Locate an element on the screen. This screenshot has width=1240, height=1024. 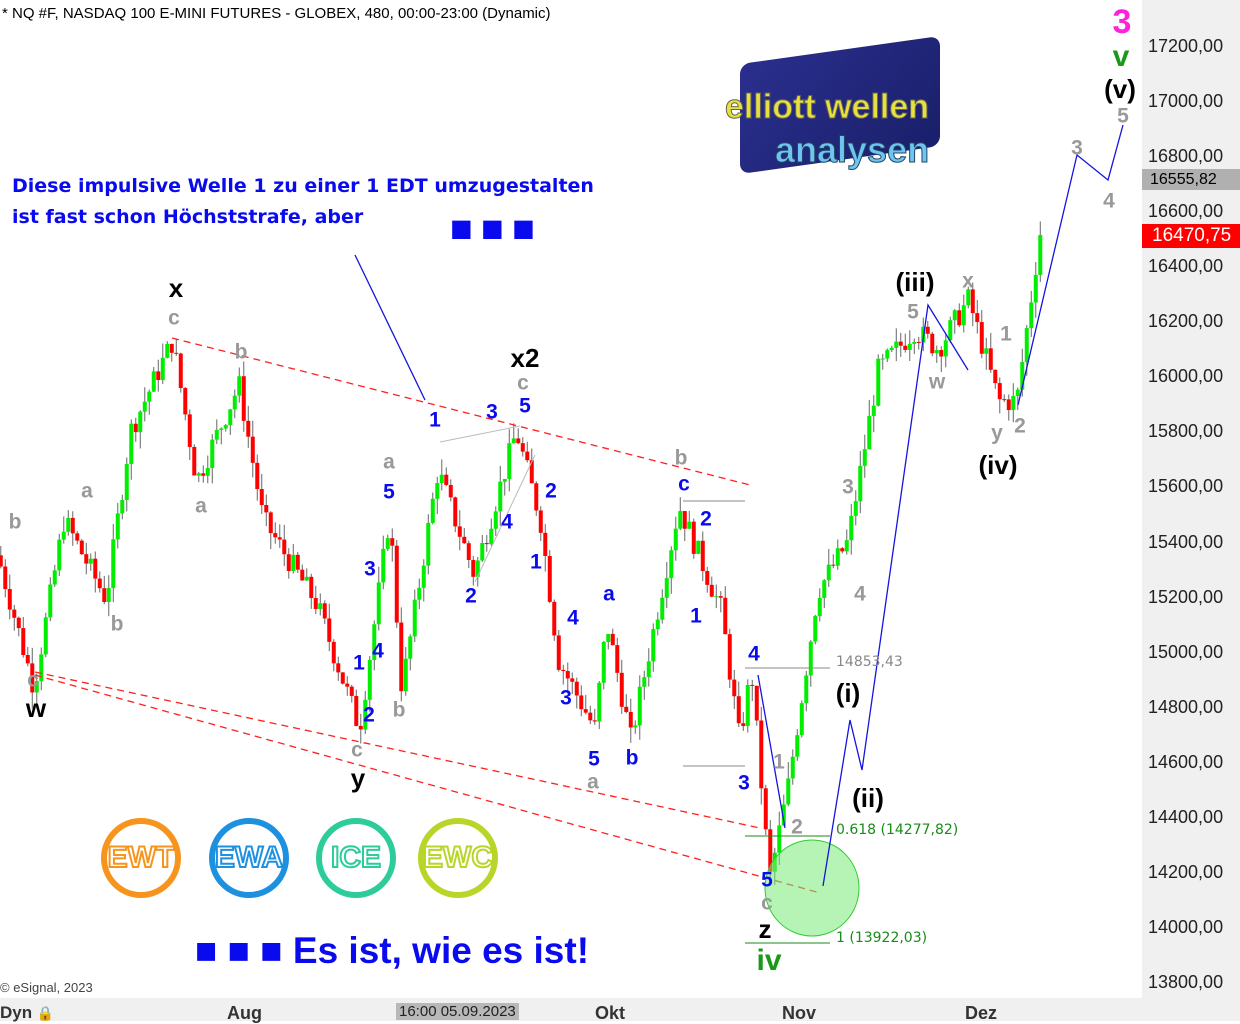
price-tick: 16600,00 is located at coordinates (1186, 211).